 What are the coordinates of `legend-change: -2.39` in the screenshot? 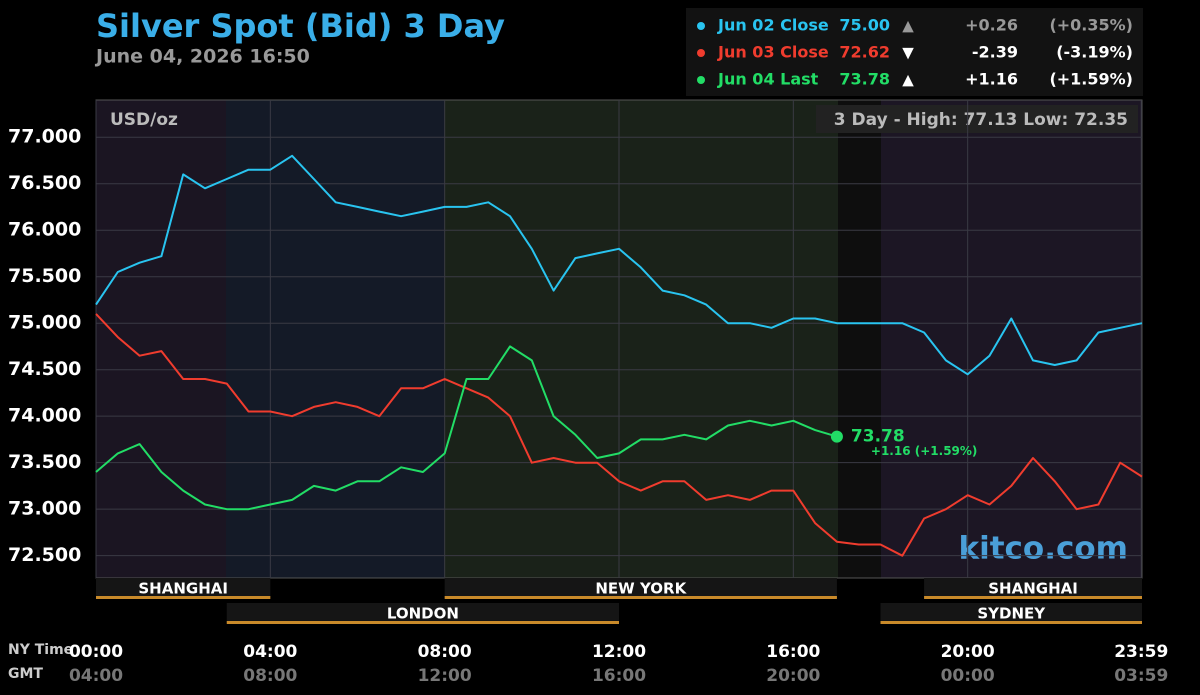 It's located at (995, 52).